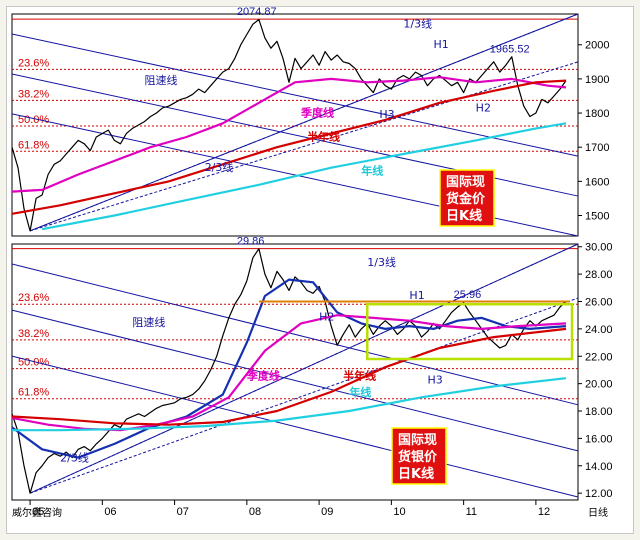 The image size is (640, 540). Describe the element at coordinates (255, 512) in the screenshot. I see `x-tick-label: 08` at that location.